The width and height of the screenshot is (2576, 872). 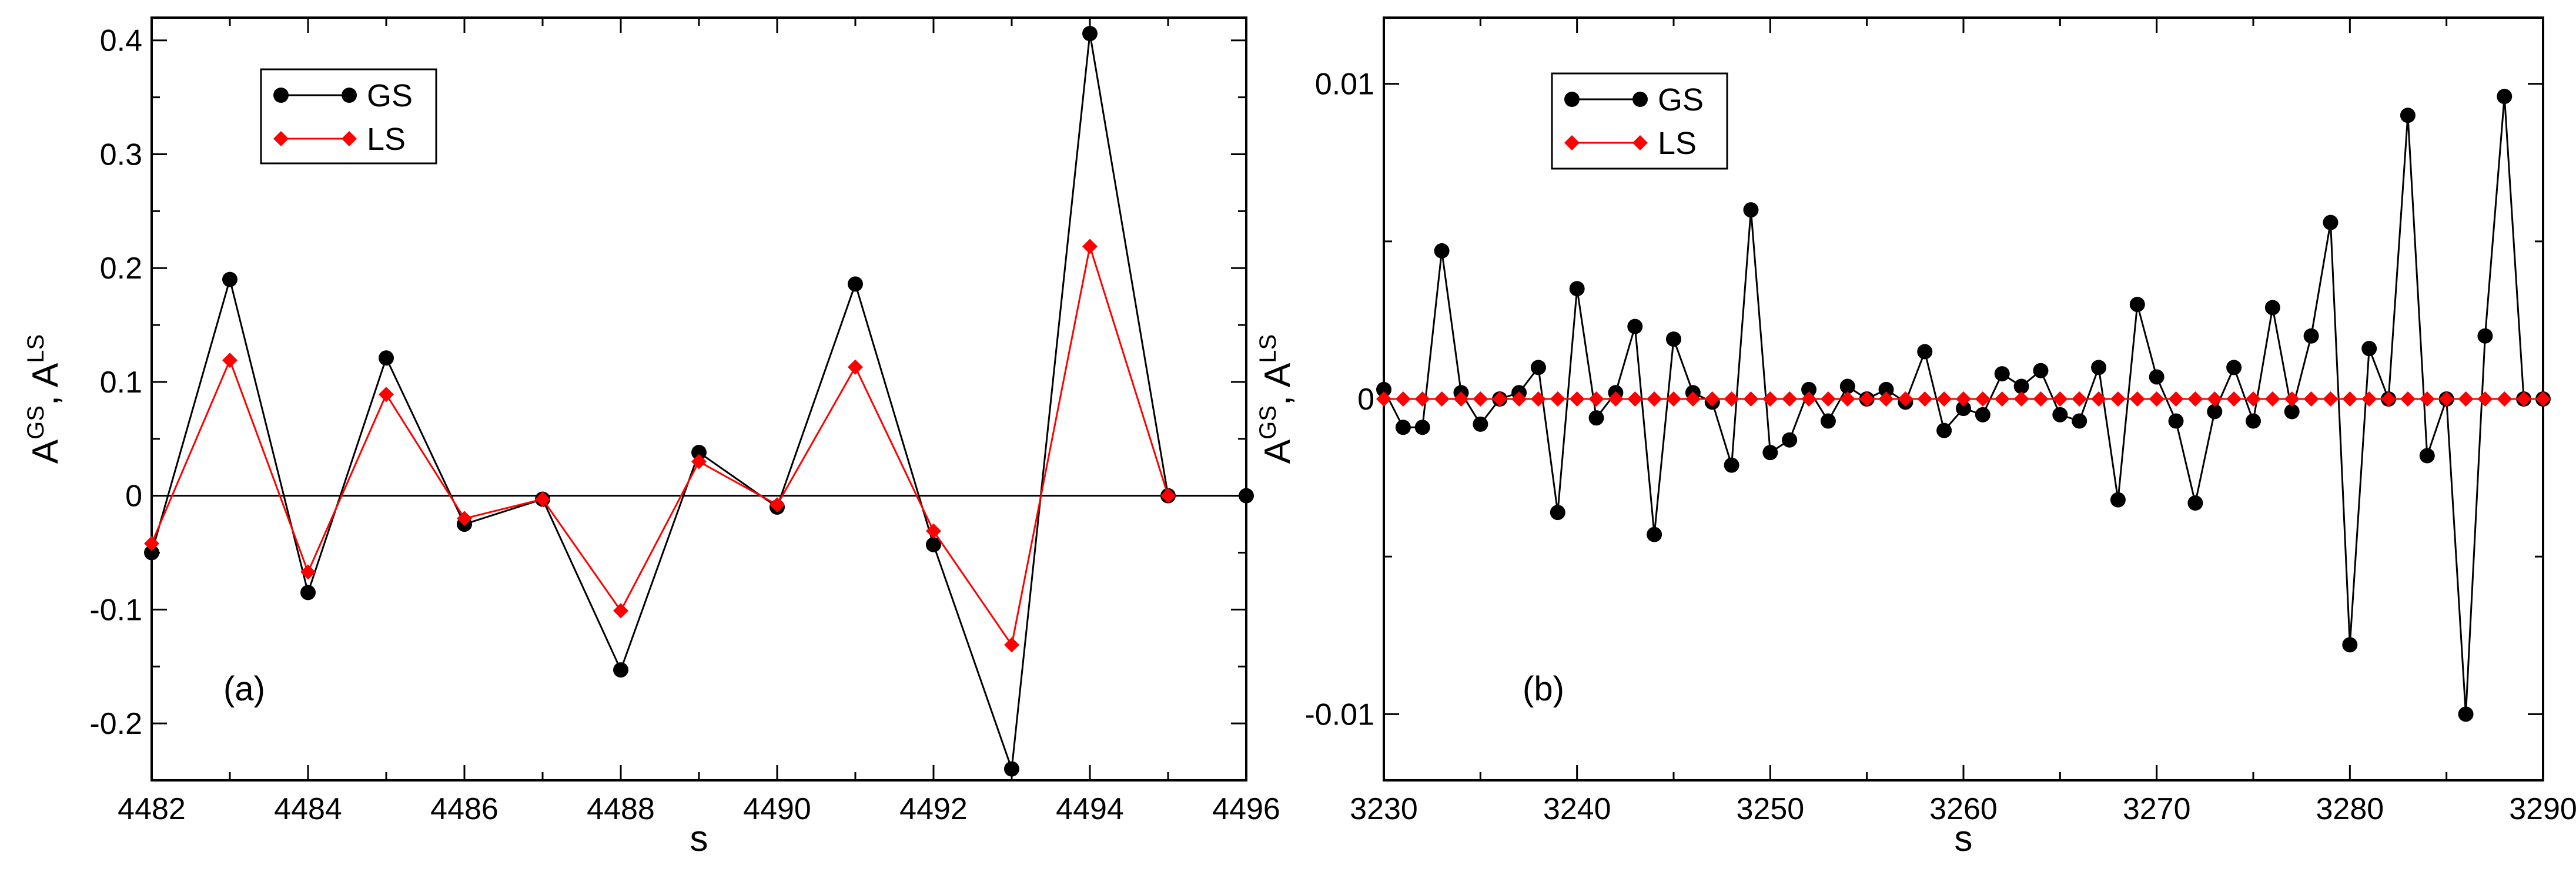 I want to click on x-tick-label-a: 4488, so click(x=621, y=809).